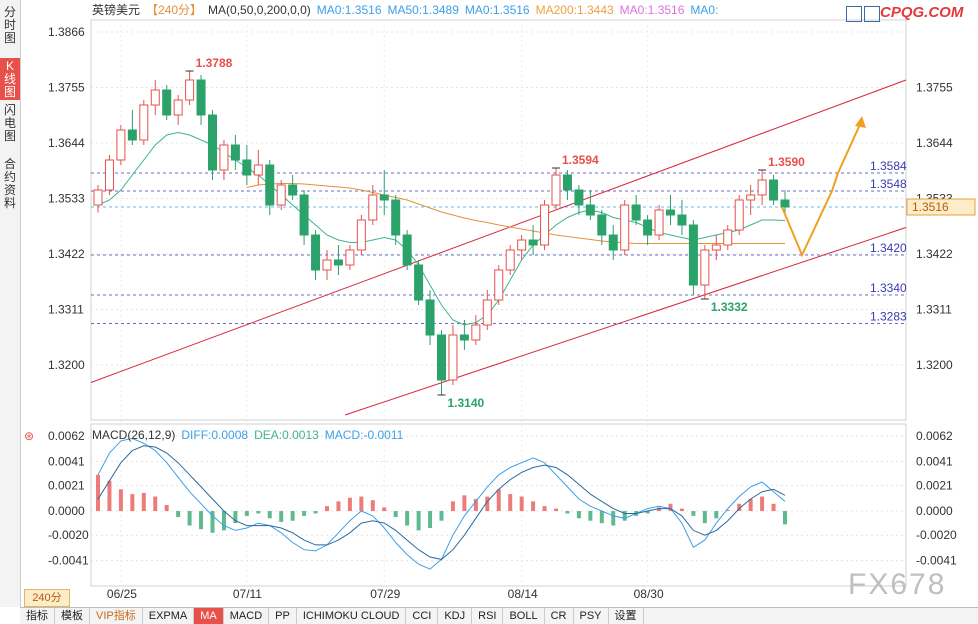 This screenshot has width=978, height=624. Describe the element at coordinates (488, 616) in the screenshot. I see `indicator-button-10: RSI` at that location.